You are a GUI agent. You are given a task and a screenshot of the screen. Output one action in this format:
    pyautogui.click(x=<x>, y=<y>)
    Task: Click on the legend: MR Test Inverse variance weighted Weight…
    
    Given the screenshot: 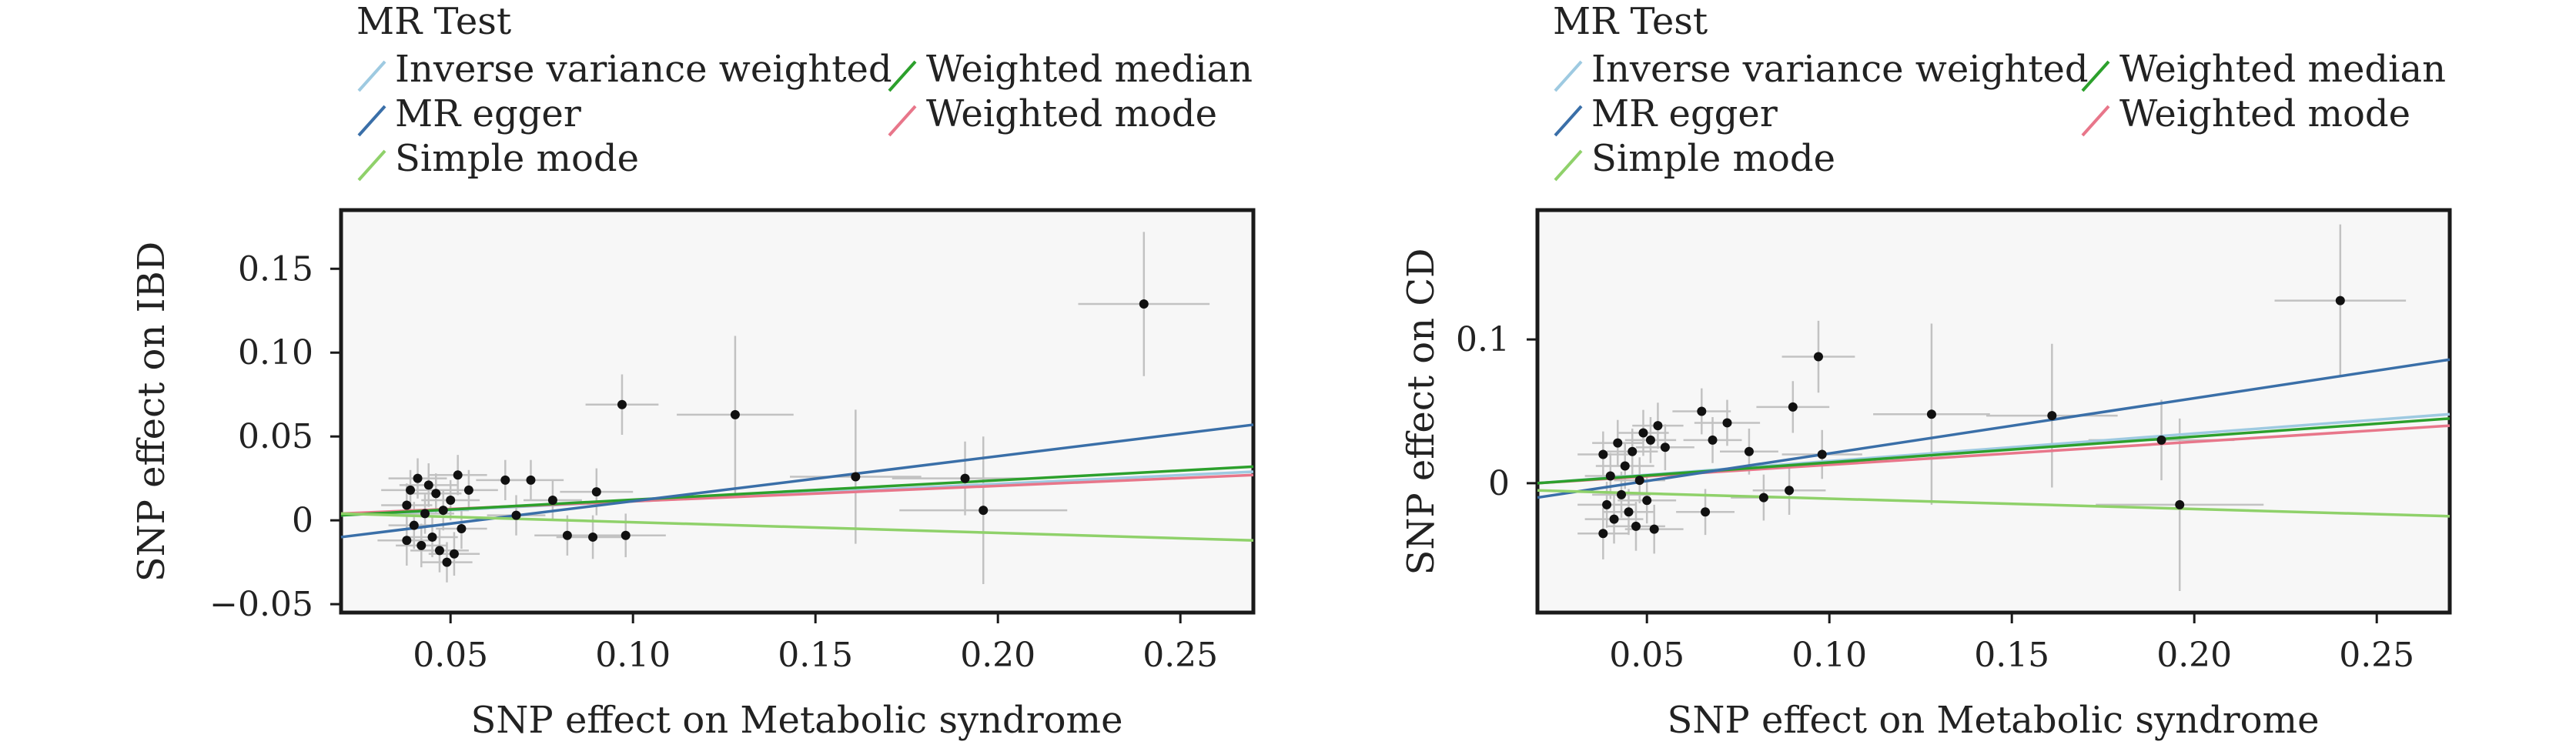 What is the action you would take?
    pyautogui.click(x=2000, y=91)
    